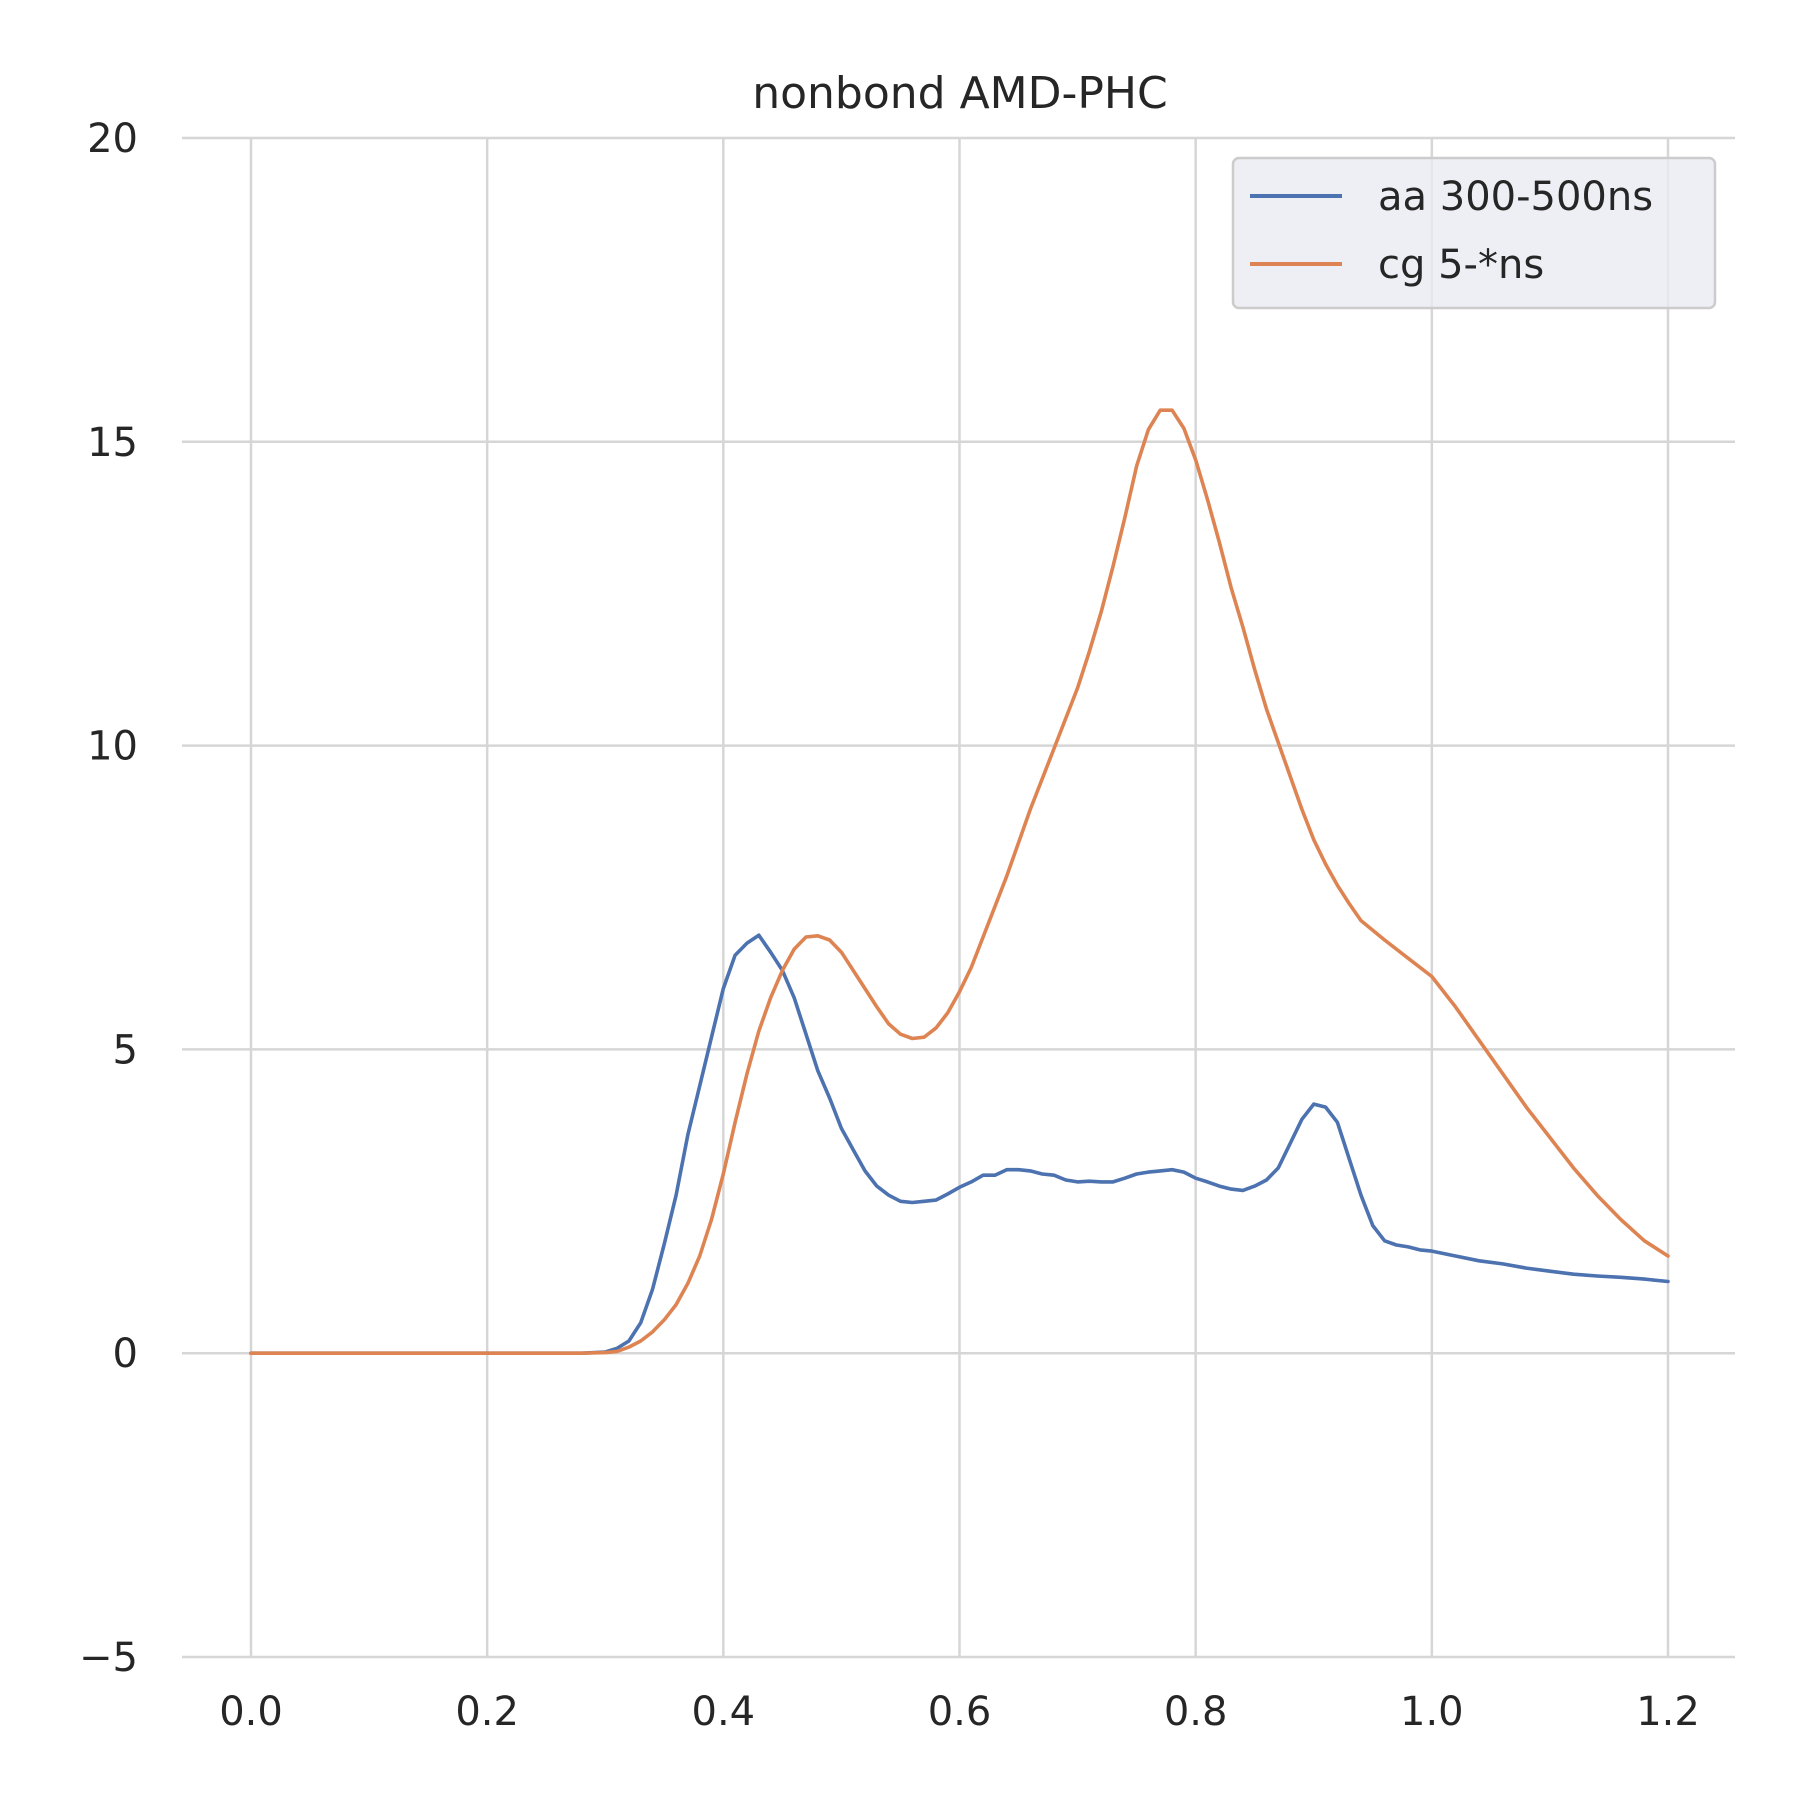 This screenshot has width=1800, height=1800. Describe the element at coordinates (1515, 197) in the screenshot. I see `legend-label-aa: aa 300-500ns` at that location.